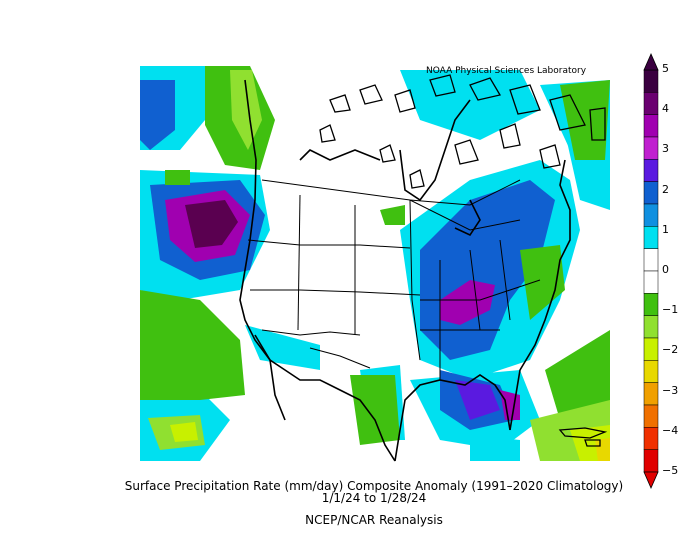 The height and width of the screenshot is (542, 700). What do you see at coordinates (670, 470) in the screenshot?
I see `colorbar-tick-label: −5` at bounding box center [670, 470].